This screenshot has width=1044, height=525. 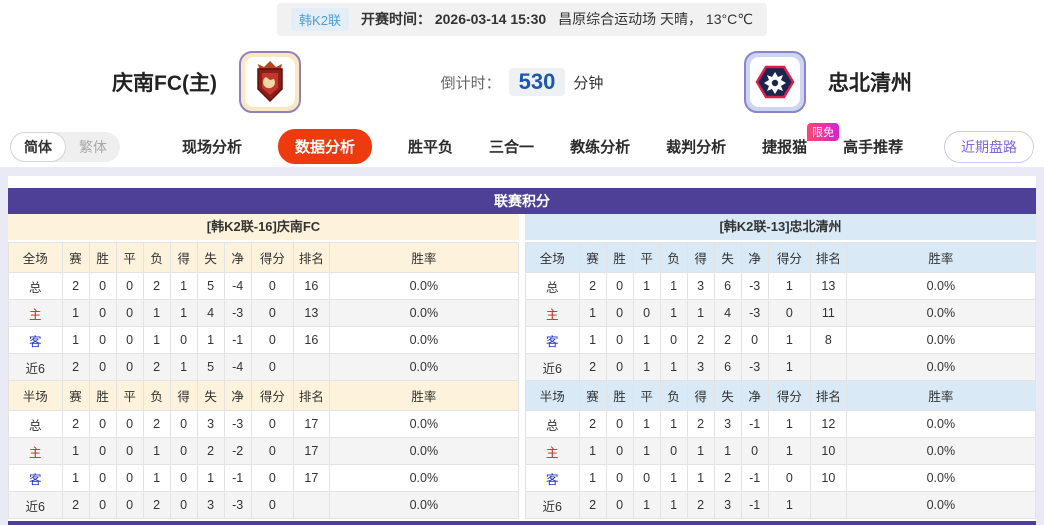 I want to click on tab-live-analysis: 现场分析, so click(x=212, y=147).